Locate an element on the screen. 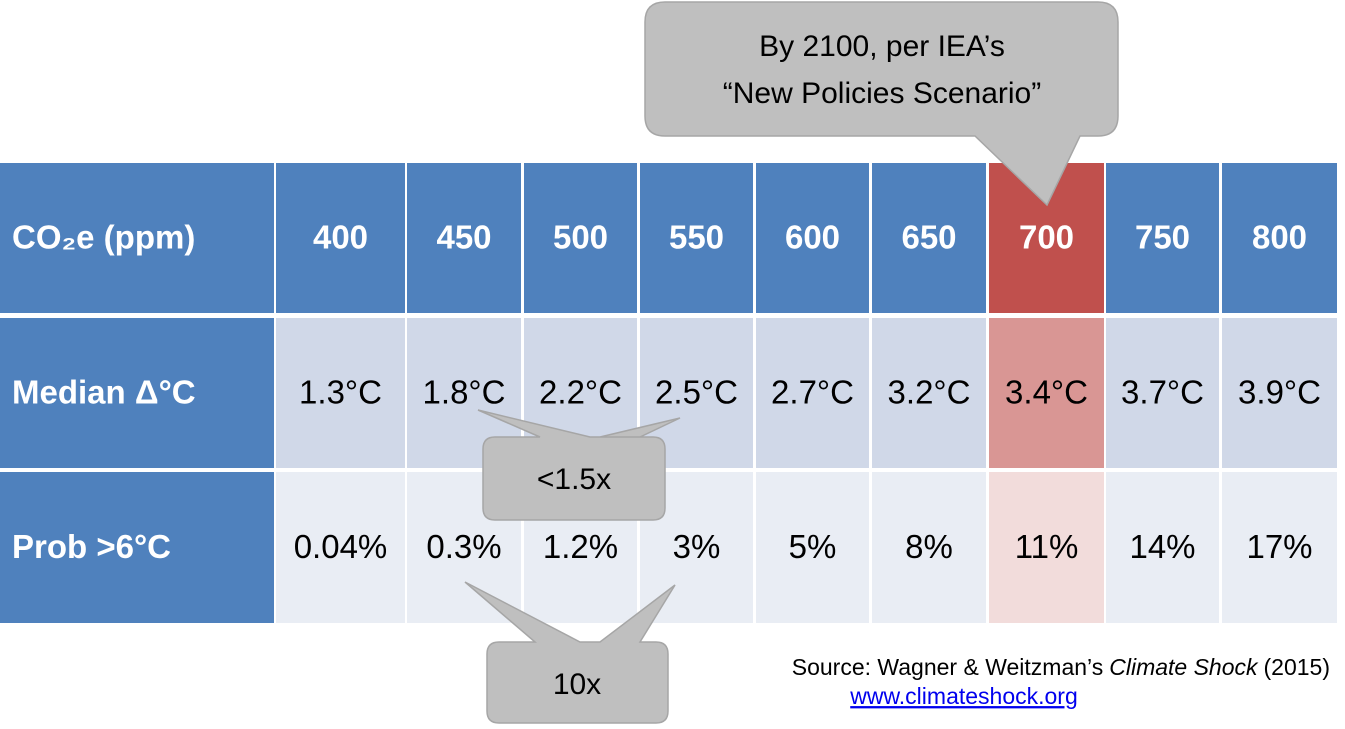 This screenshot has width=1345, height=729. cell-text: 0.04% is located at coordinates (341, 546).